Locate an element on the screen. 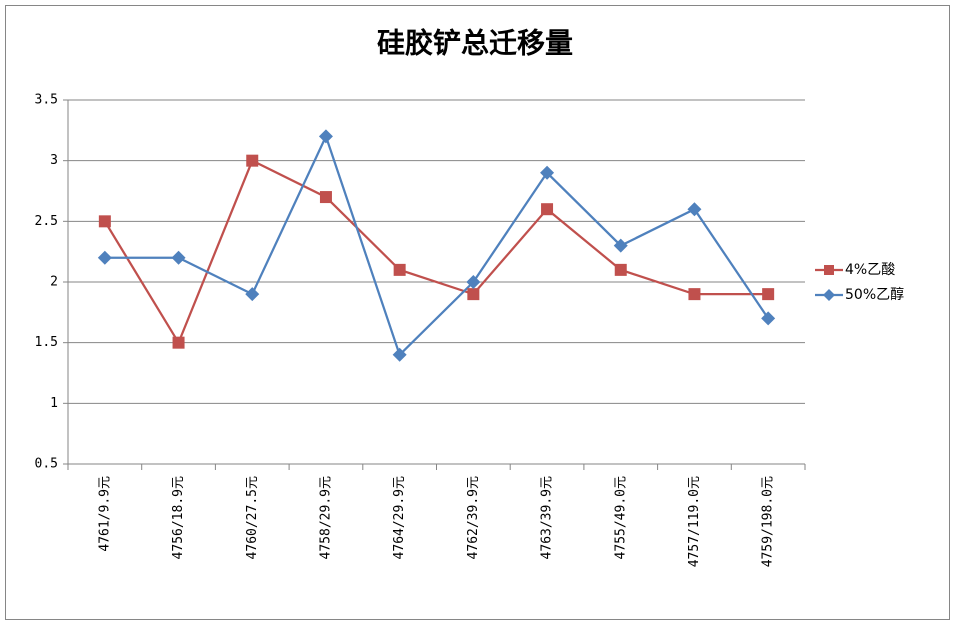 The width and height of the screenshot is (960, 628). x-tick-label: 4758/29.9元 is located at coordinates (325, 517).